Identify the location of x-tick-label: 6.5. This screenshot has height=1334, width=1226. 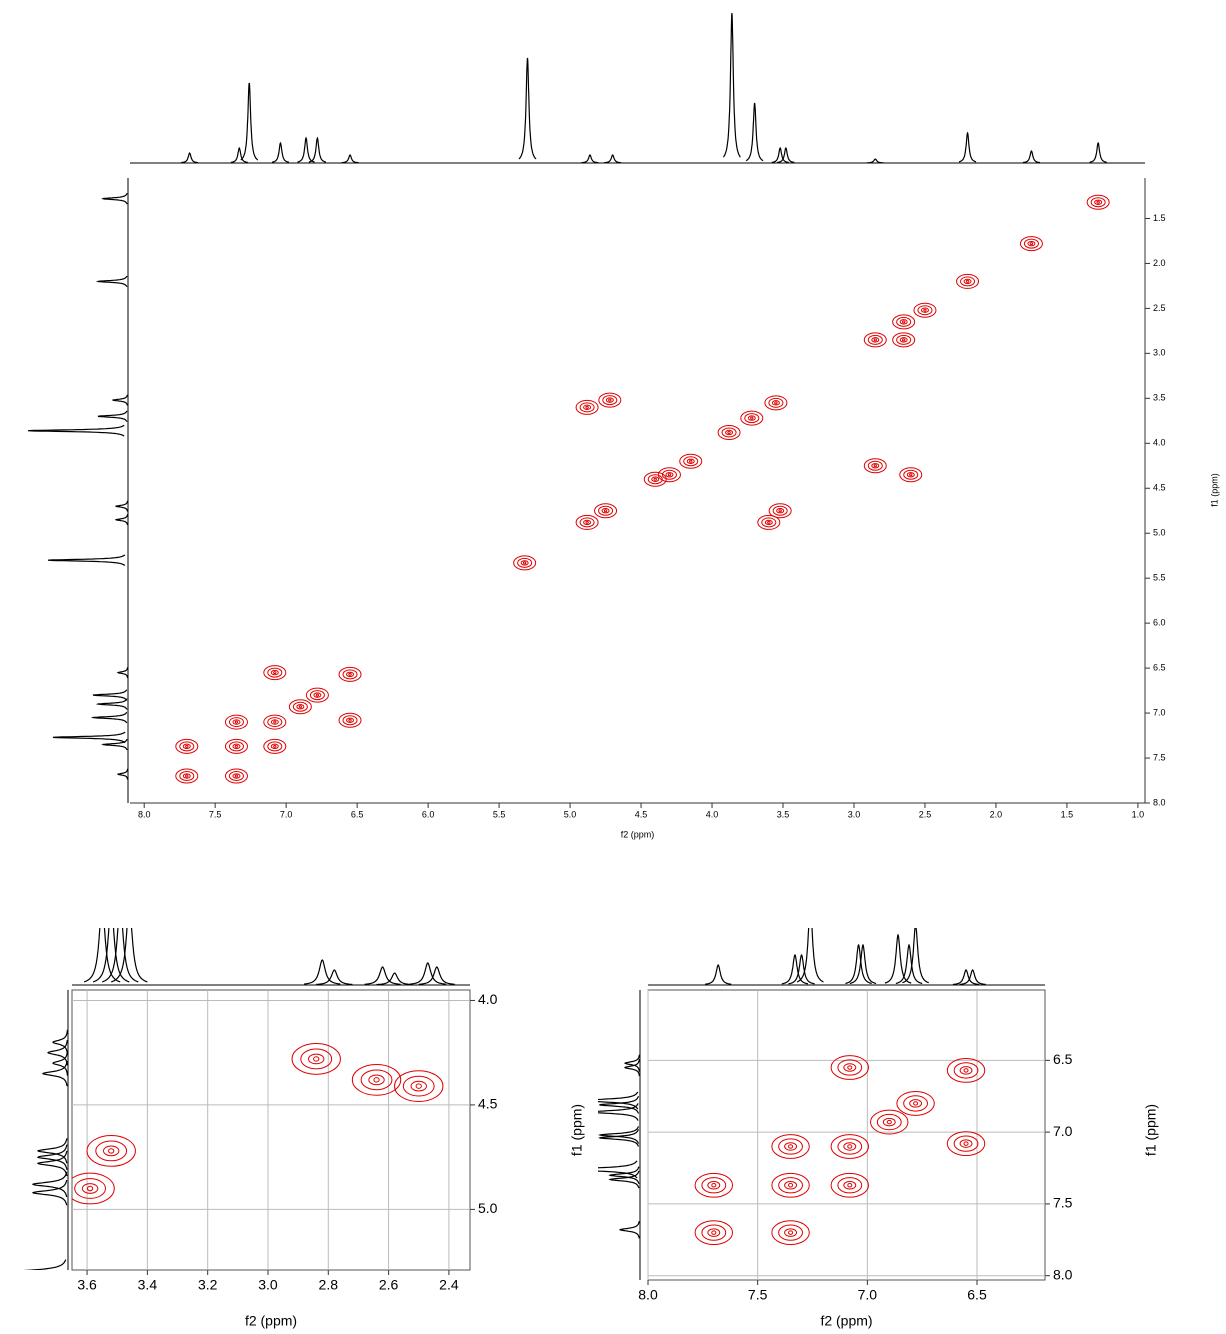
(357, 815).